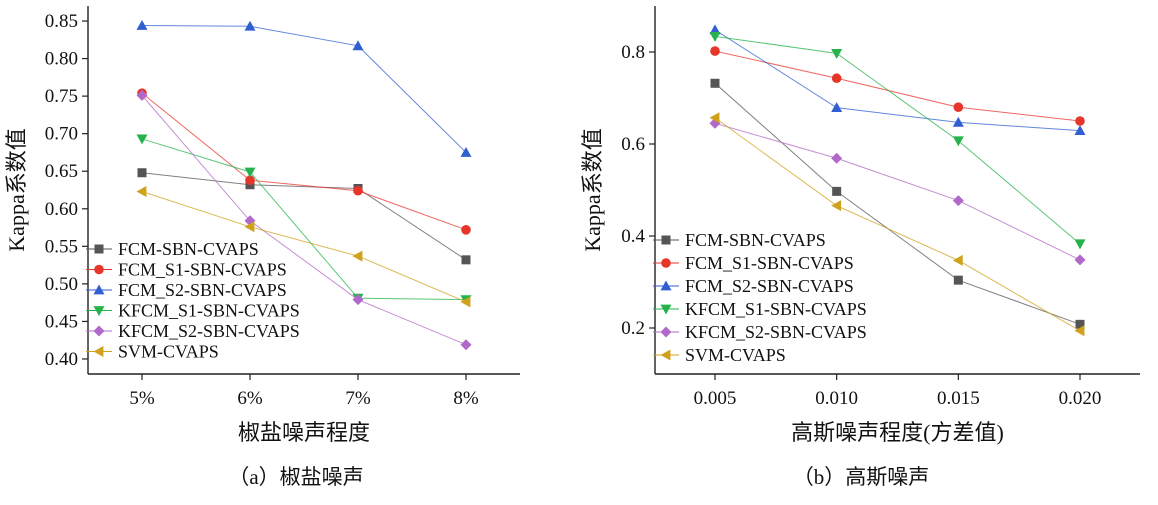 The width and height of the screenshot is (1158, 505). Describe the element at coordinates (466, 398) in the screenshot. I see `x-tick-label: 8%` at that location.